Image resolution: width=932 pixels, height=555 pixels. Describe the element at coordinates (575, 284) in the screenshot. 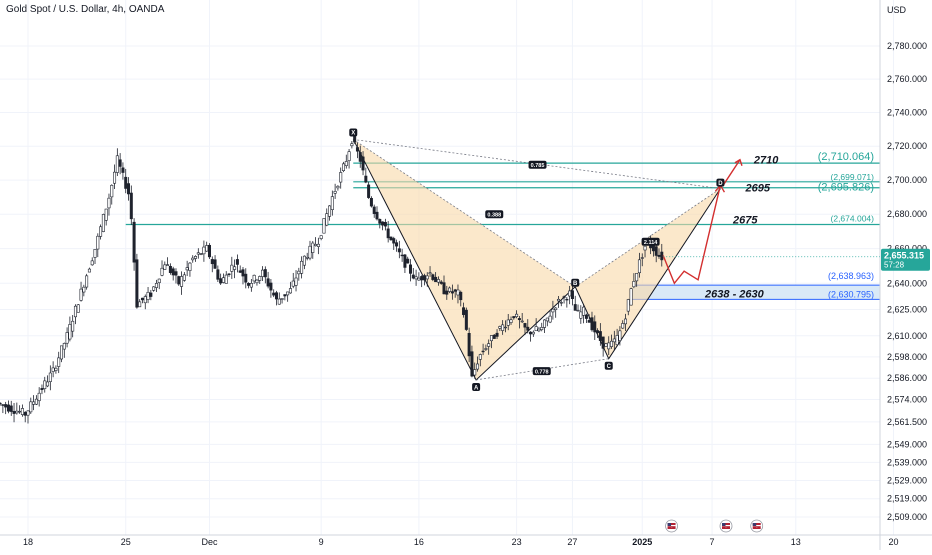

I see `pattern-point-label: B` at that location.